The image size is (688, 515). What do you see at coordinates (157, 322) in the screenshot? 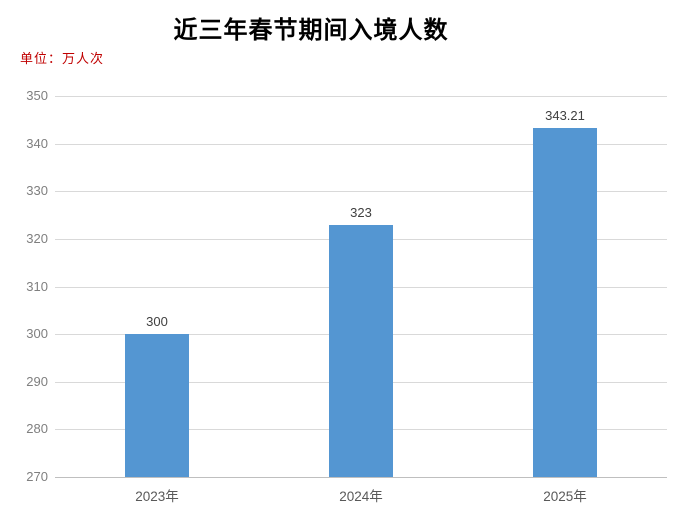
I see `bar-value-label: 300` at bounding box center [157, 322].